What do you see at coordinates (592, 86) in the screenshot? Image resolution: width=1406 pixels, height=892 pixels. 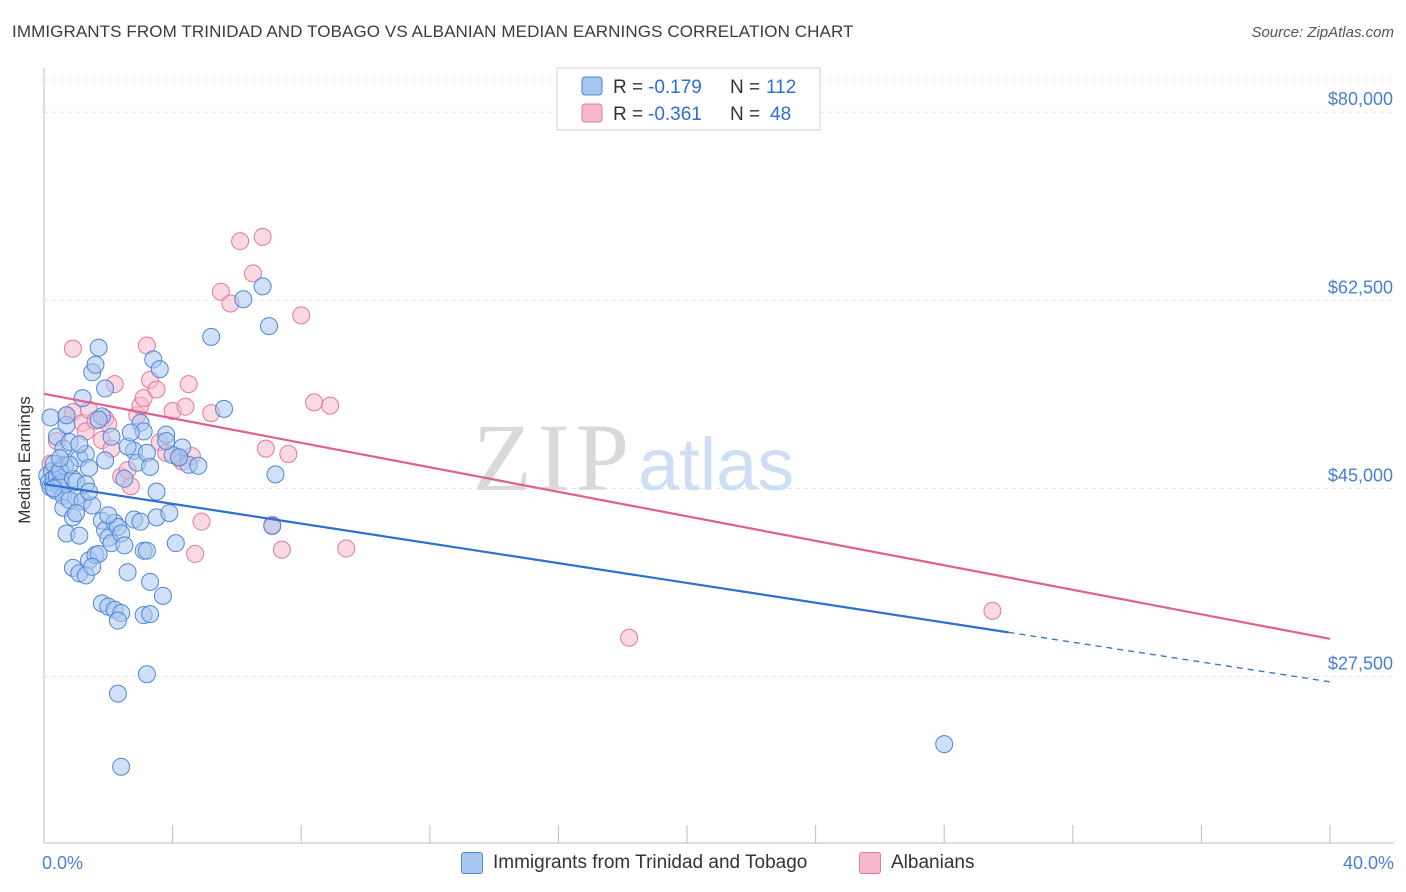 I see `stats-swatch-blue` at bounding box center [592, 86].